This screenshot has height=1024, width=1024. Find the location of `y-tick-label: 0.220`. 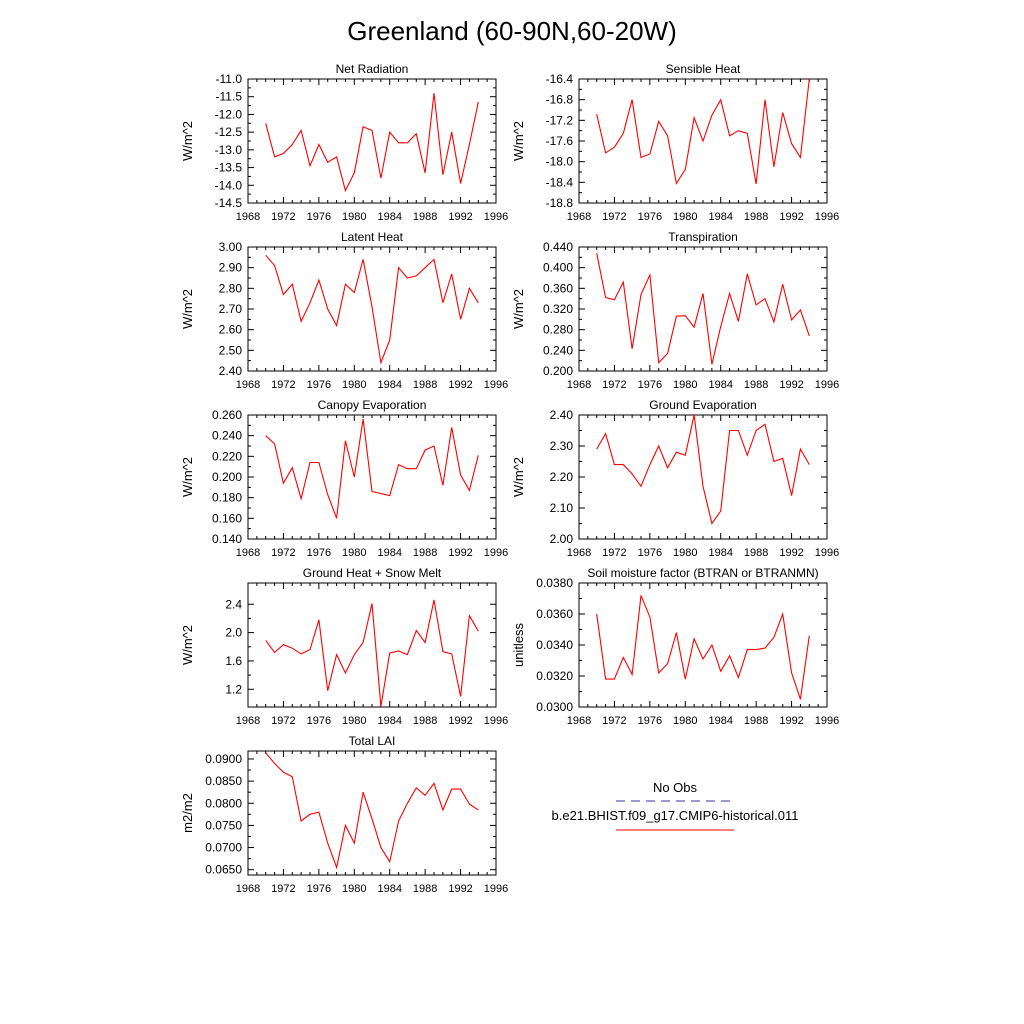

y-tick-label: 0.220 is located at coordinates (227, 456).